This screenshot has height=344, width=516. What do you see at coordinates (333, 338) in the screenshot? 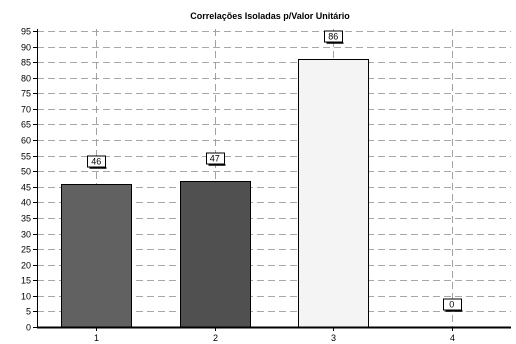
I see `x-tick-label: 3` at bounding box center [333, 338].